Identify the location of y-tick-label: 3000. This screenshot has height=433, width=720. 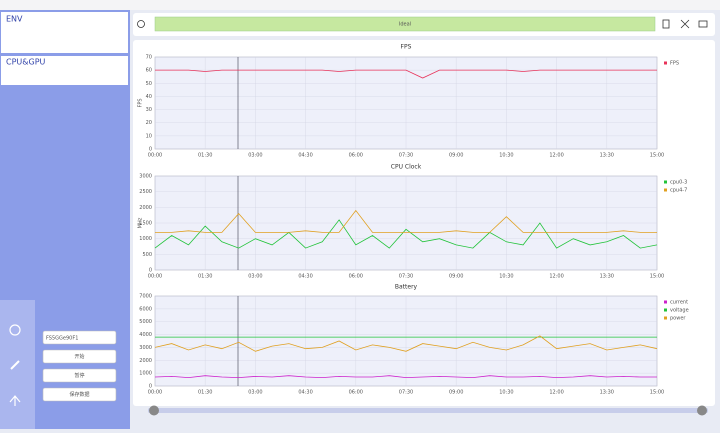
(145, 348).